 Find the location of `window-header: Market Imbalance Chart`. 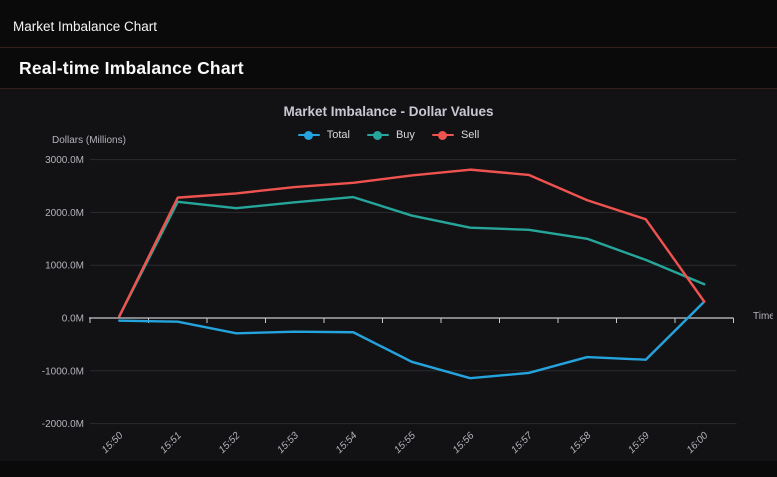

window-header: Market Imbalance Chart is located at coordinates (388, 24).